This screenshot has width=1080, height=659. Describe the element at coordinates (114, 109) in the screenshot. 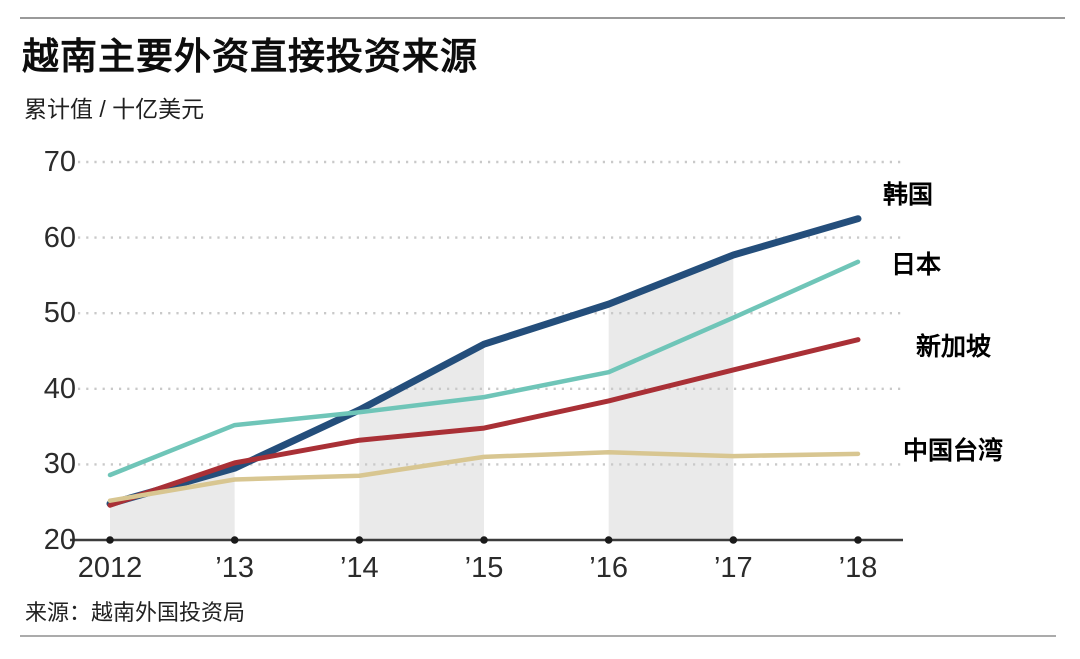

I see `chart-unit-subtitle: 累计值 / 十亿美元` at that location.